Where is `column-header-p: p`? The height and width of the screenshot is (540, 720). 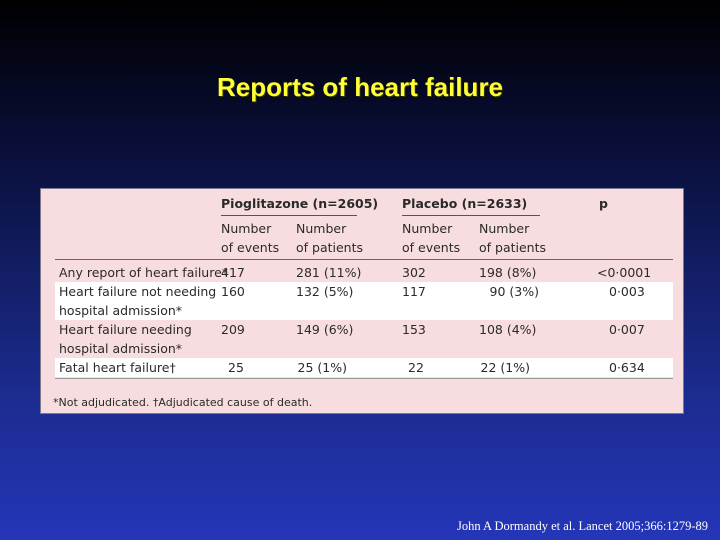
column-header-p: p is located at coordinates (603, 203).